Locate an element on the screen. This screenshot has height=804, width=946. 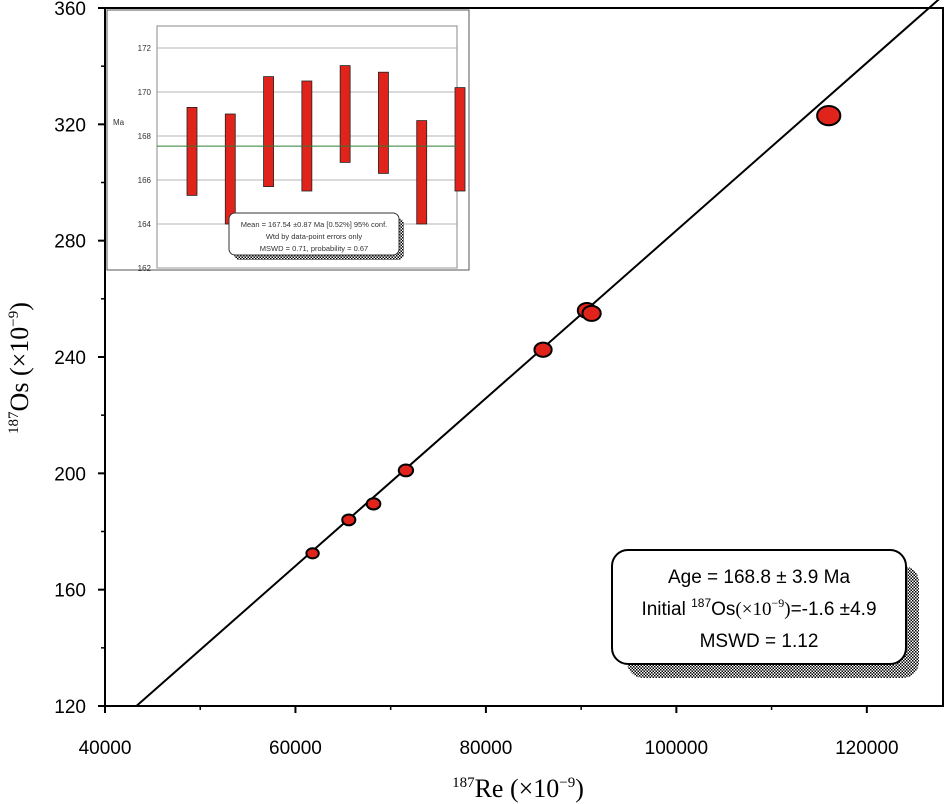
initial-os-exp: −9 is located at coordinates (777, 603).